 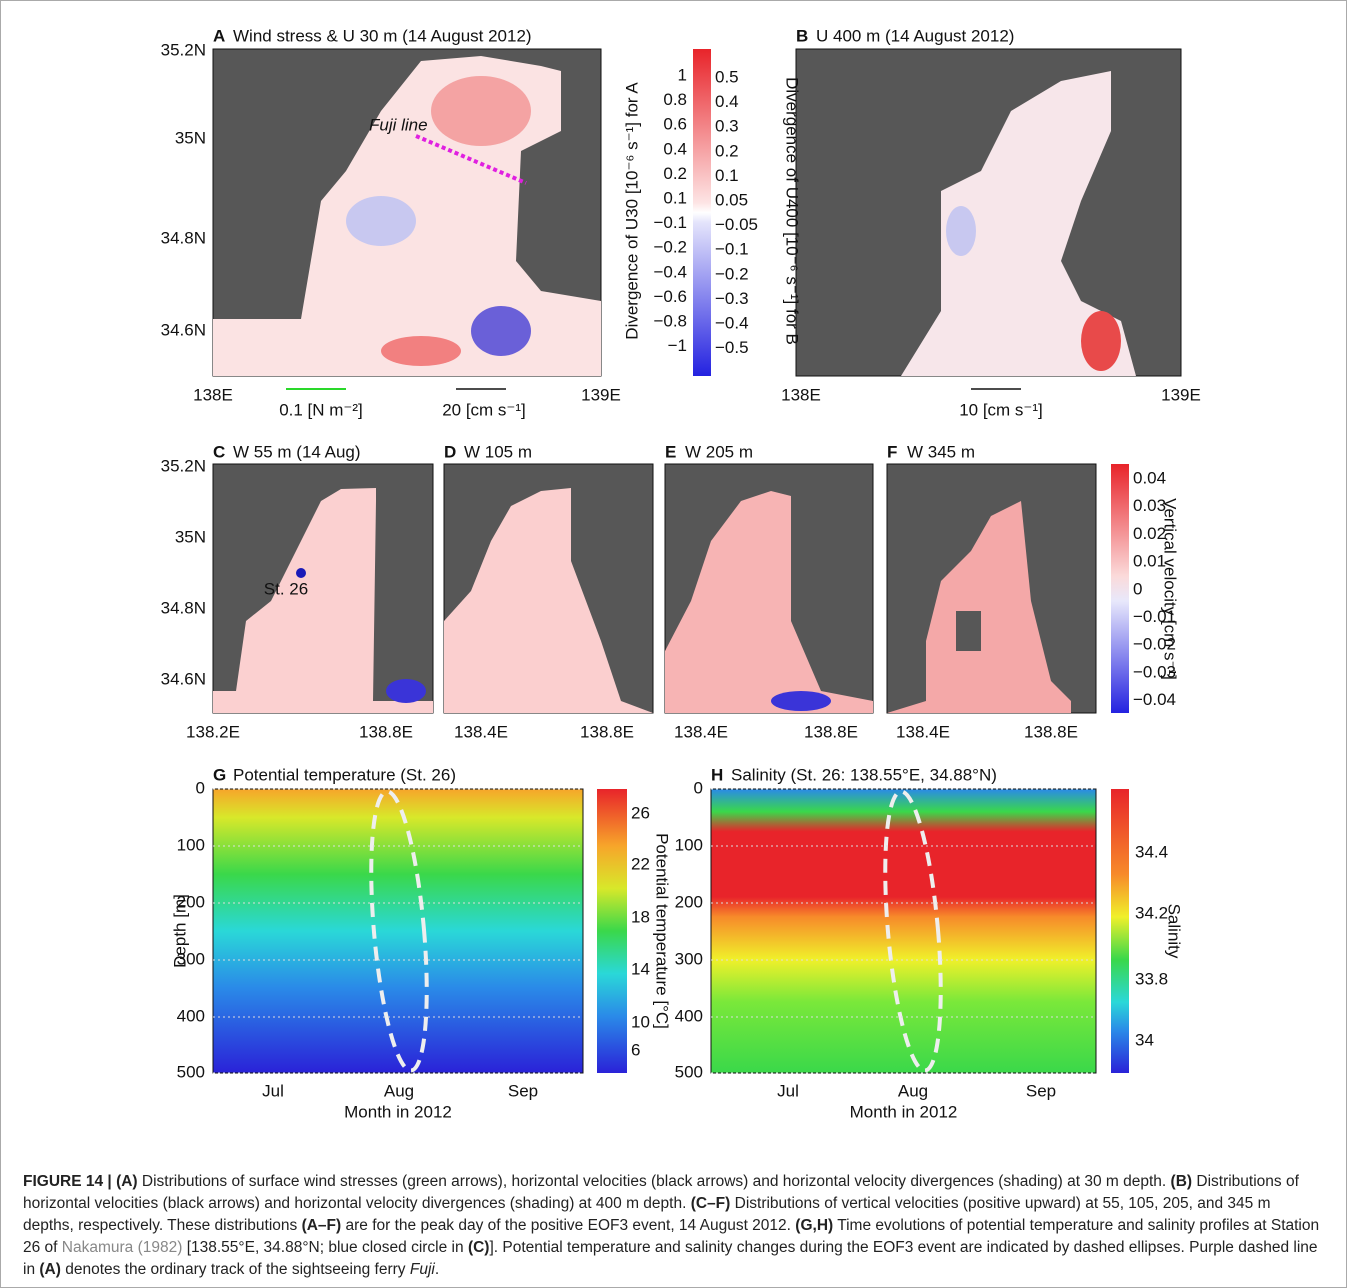 I want to click on fuji-line, so click(x=471, y=159).